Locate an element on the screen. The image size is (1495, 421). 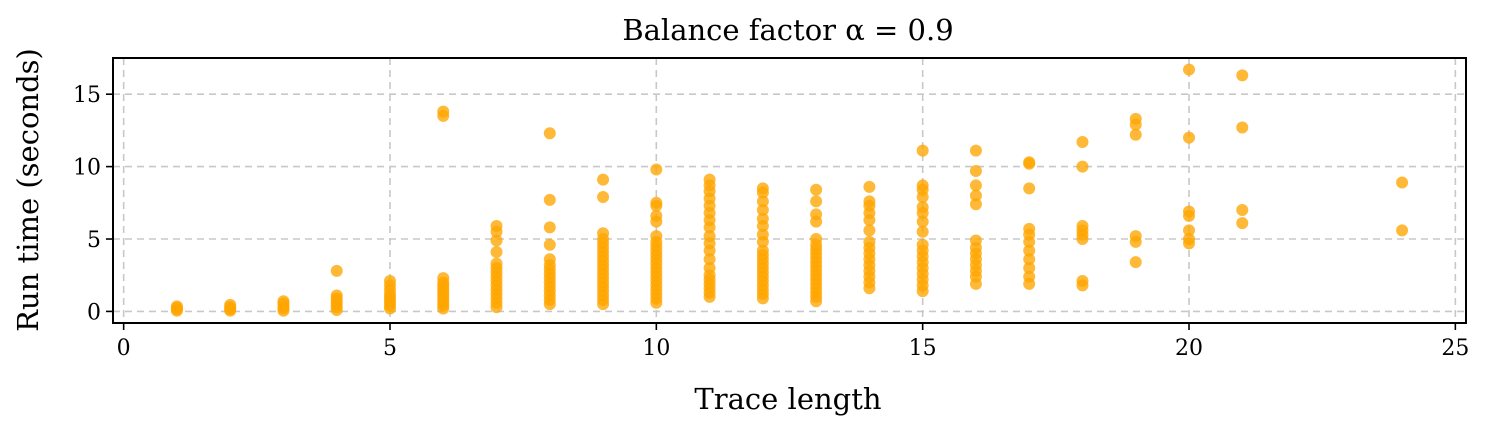
x-tick-label: 25 is located at coordinates (1455, 348).